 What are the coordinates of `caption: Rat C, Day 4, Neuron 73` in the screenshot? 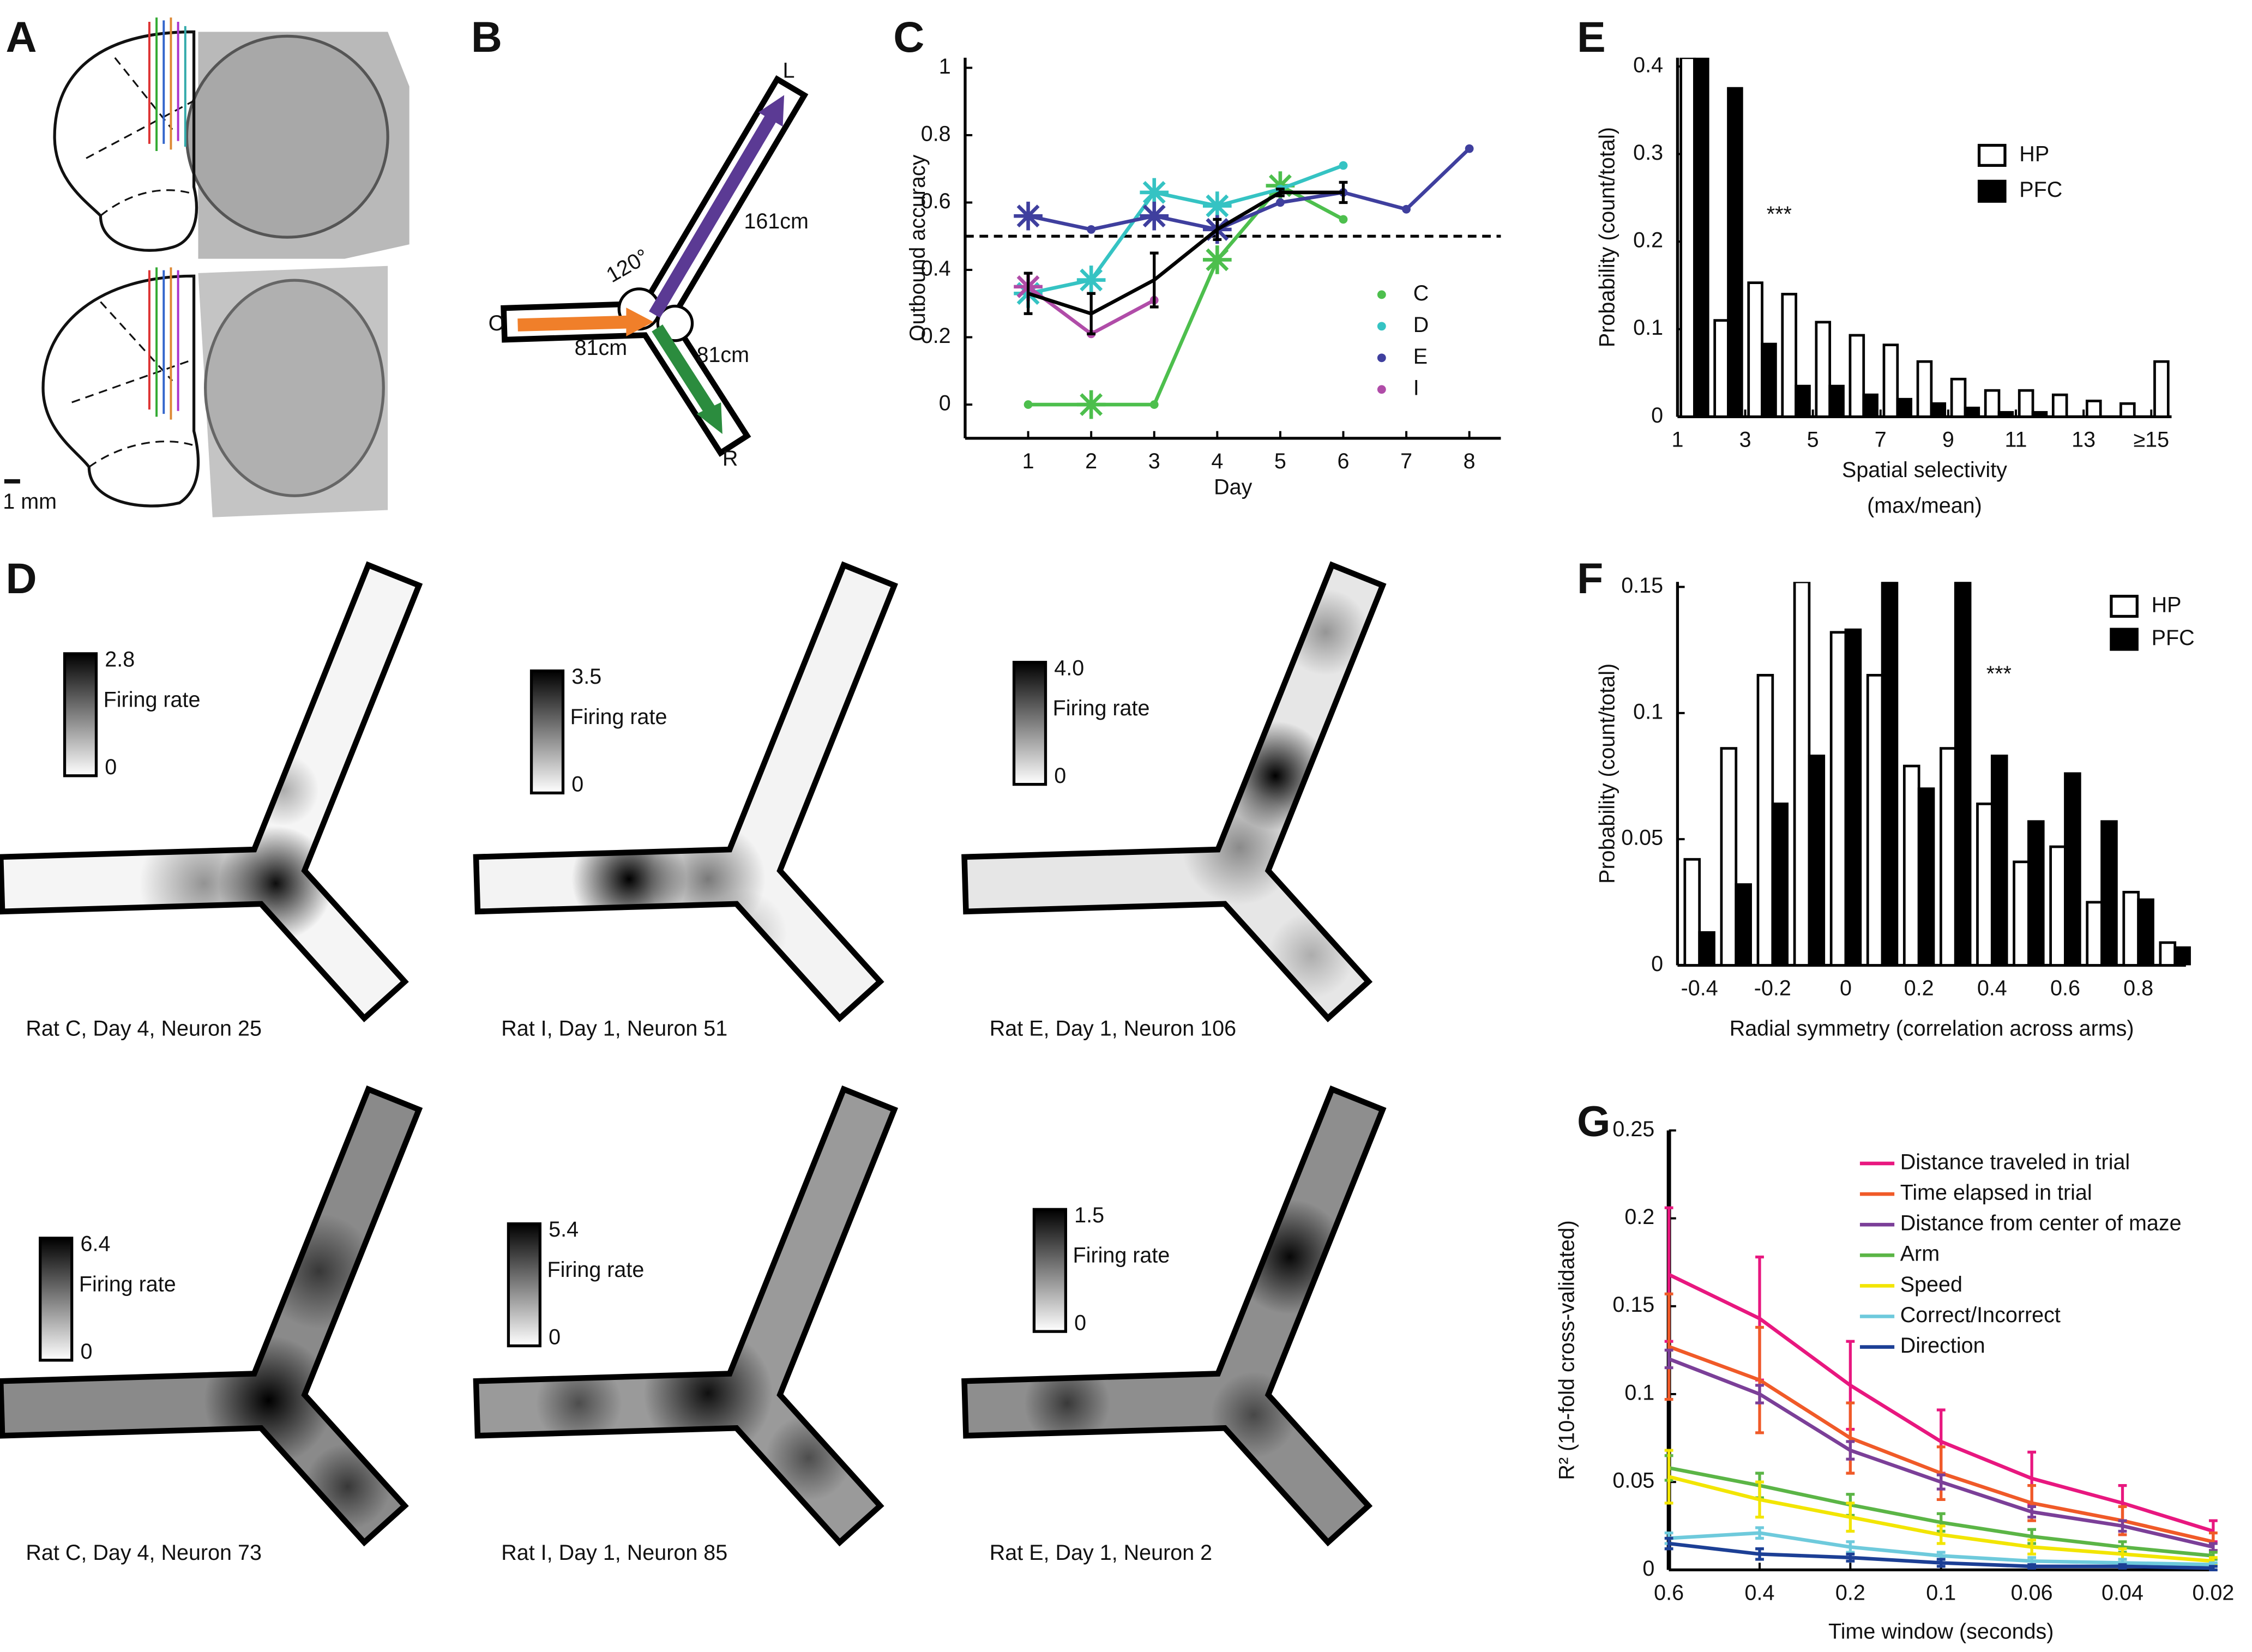 It's located at (144, 1553).